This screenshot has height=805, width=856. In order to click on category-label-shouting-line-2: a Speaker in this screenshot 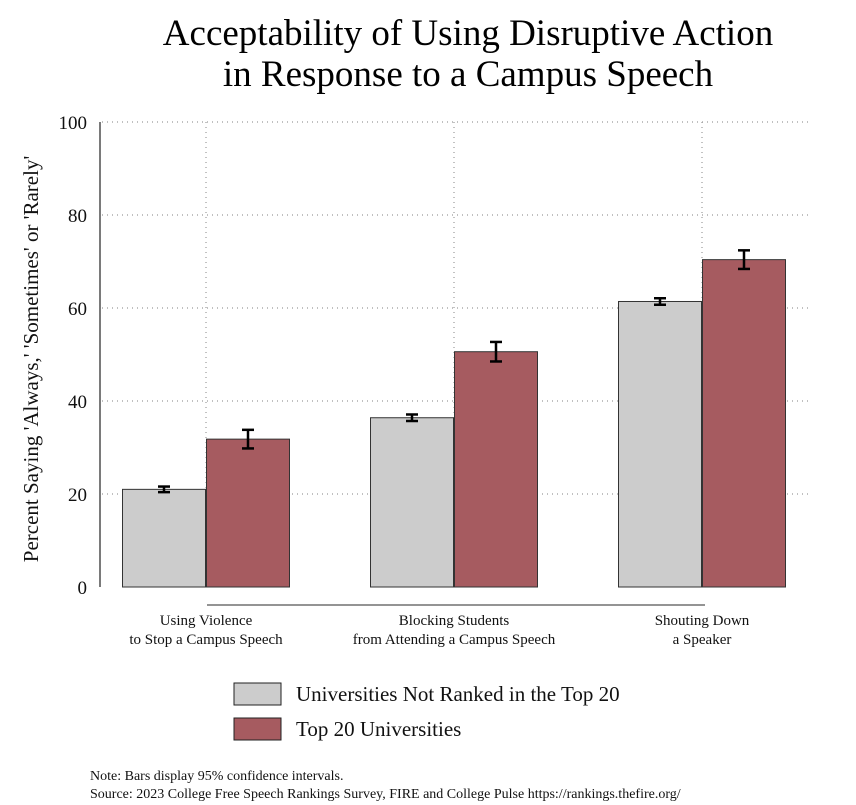, I will do `click(702, 640)`.